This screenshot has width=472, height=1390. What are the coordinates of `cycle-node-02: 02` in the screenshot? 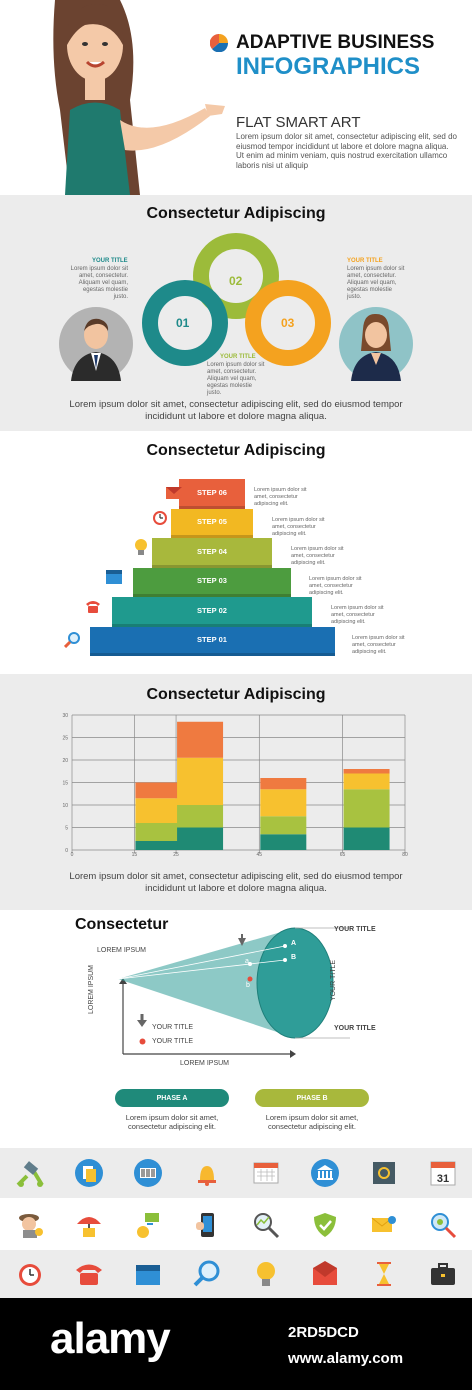 It's located at (236, 281).